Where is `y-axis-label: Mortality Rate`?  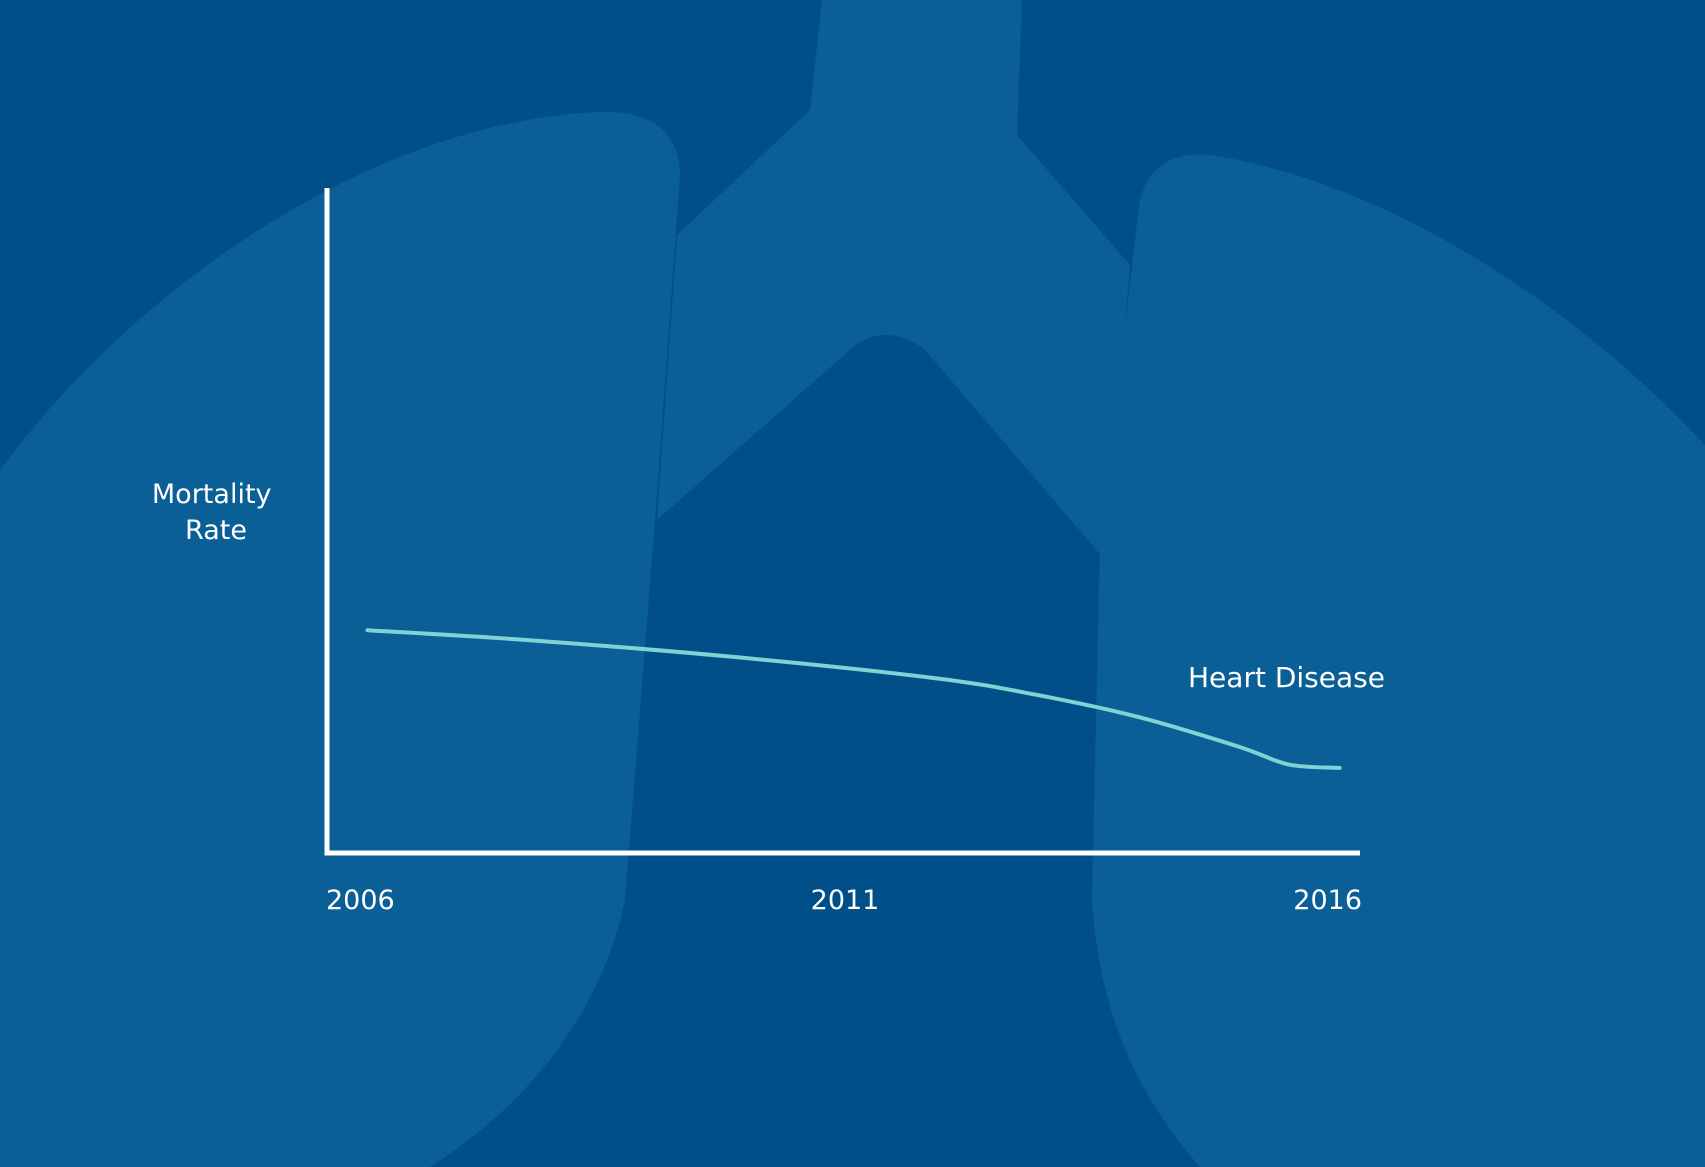
y-axis-label: Mortality Rate is located at coordinates (216, 512).